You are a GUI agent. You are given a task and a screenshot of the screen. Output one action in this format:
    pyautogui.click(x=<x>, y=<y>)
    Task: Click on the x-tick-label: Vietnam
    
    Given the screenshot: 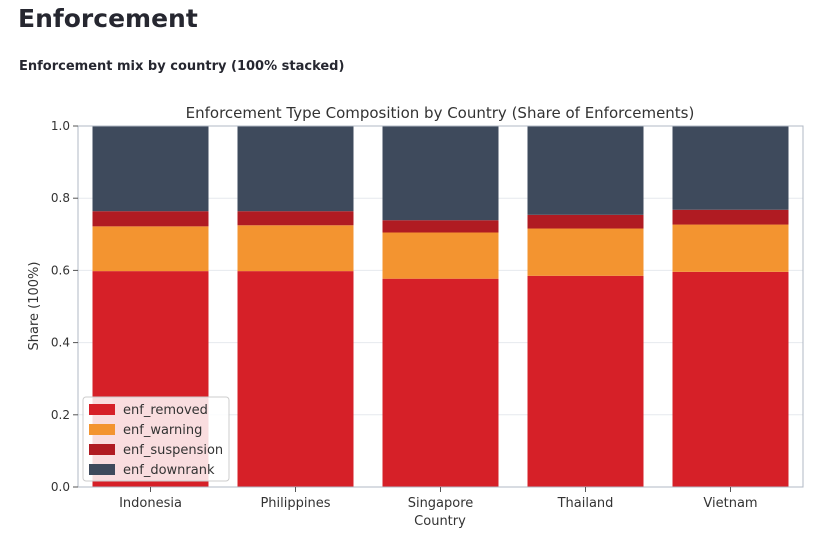 What is the action you would take?
    pyautogui.click(x=730, y=503)
    